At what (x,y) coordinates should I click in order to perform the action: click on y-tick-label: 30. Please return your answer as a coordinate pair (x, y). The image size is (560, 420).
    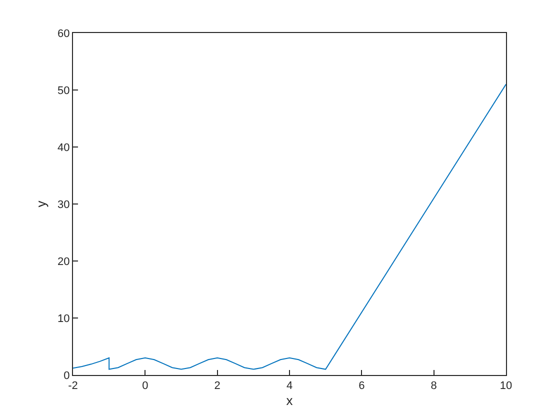
    Looking at the image, I should click on (64, 204).